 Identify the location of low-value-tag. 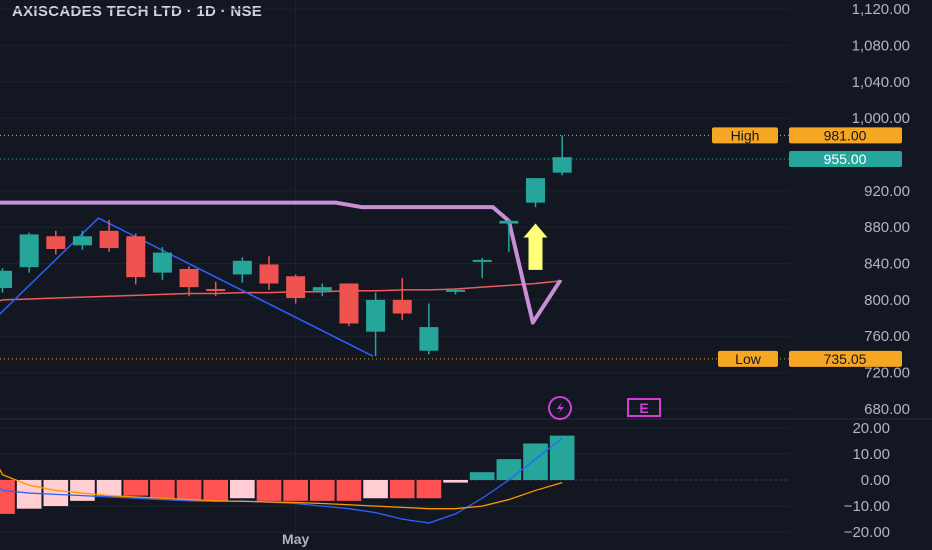
(845, 358).